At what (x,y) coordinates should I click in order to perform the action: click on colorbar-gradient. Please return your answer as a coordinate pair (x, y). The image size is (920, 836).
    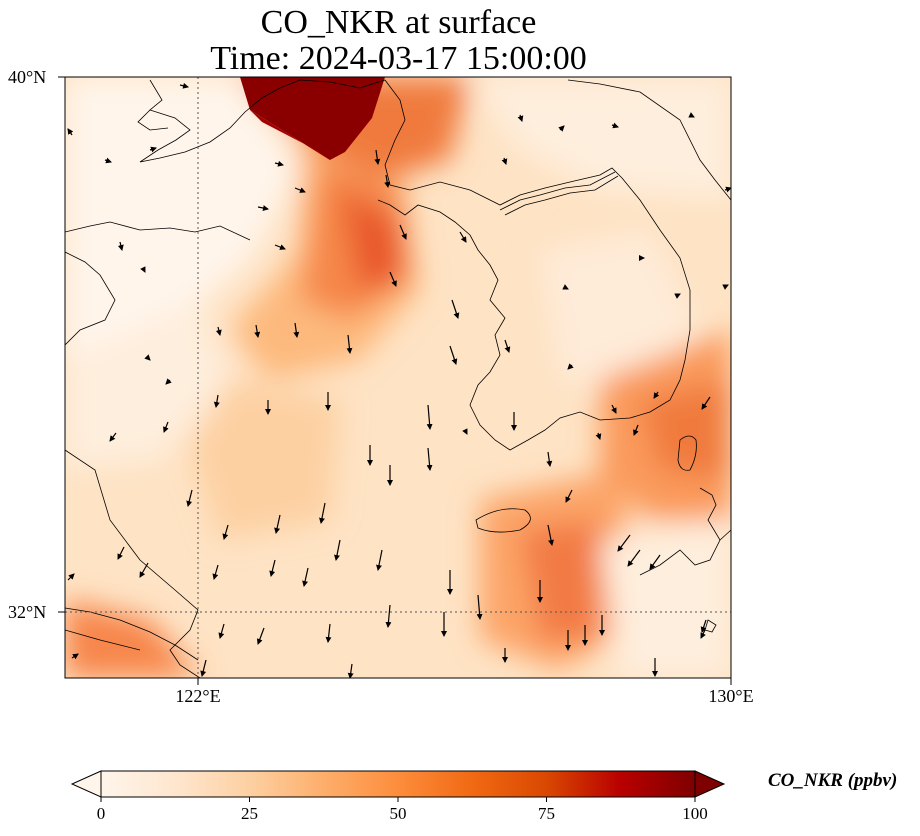
    Looking at the image, I should click on (398, 784).